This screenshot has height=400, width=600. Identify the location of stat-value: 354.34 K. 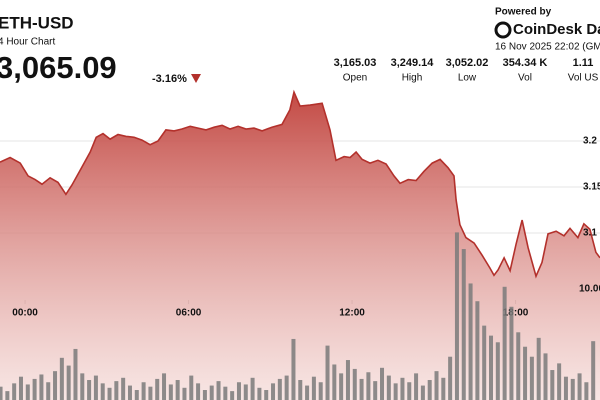
(525, 63).